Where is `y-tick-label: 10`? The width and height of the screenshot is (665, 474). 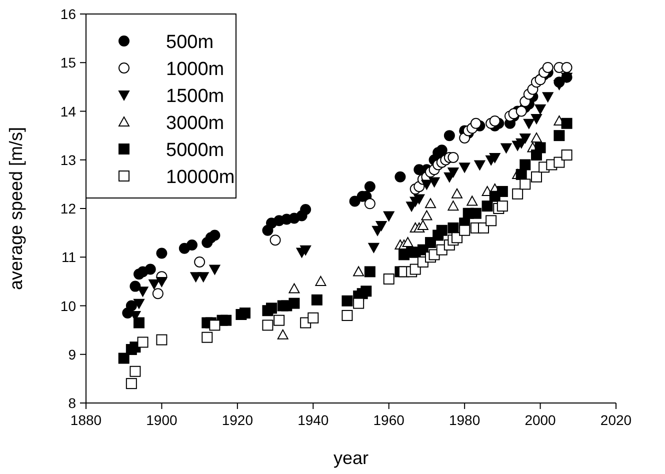
y-tick-label: 10 is located at coordinates (68, 306).